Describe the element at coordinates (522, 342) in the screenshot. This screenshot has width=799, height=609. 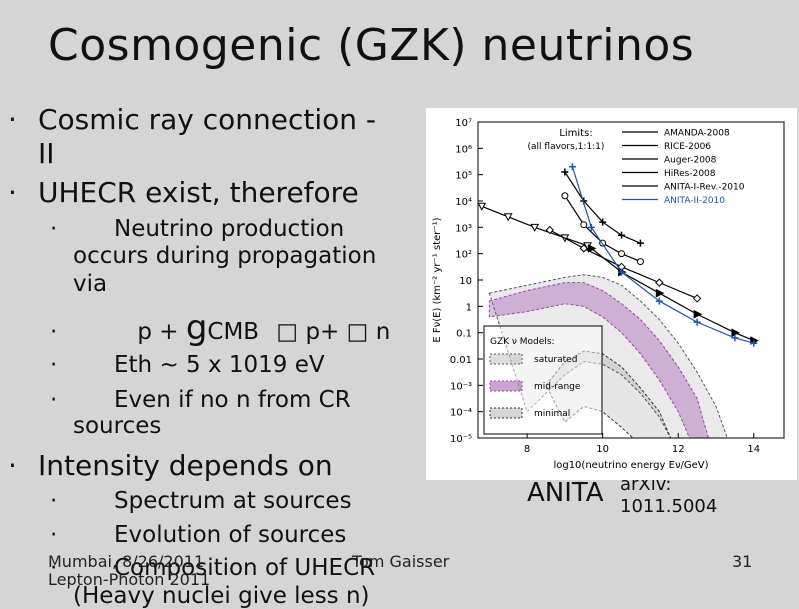
I see `models-legend-title: GZK ν Models:` at that location.